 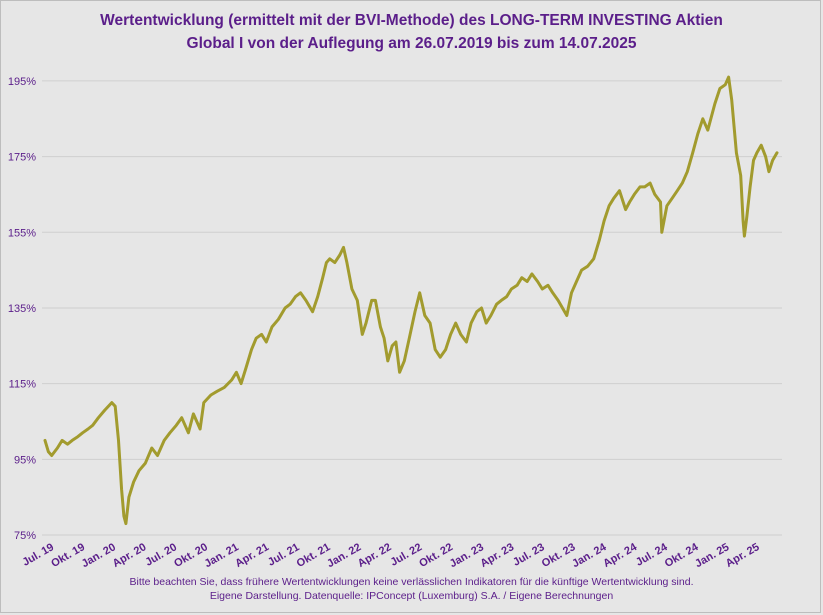 What do you see at coordinates (130, 555) in the screenshot?
I see `x-tick-label: Apr. 20` at bounding box center [130, 555].